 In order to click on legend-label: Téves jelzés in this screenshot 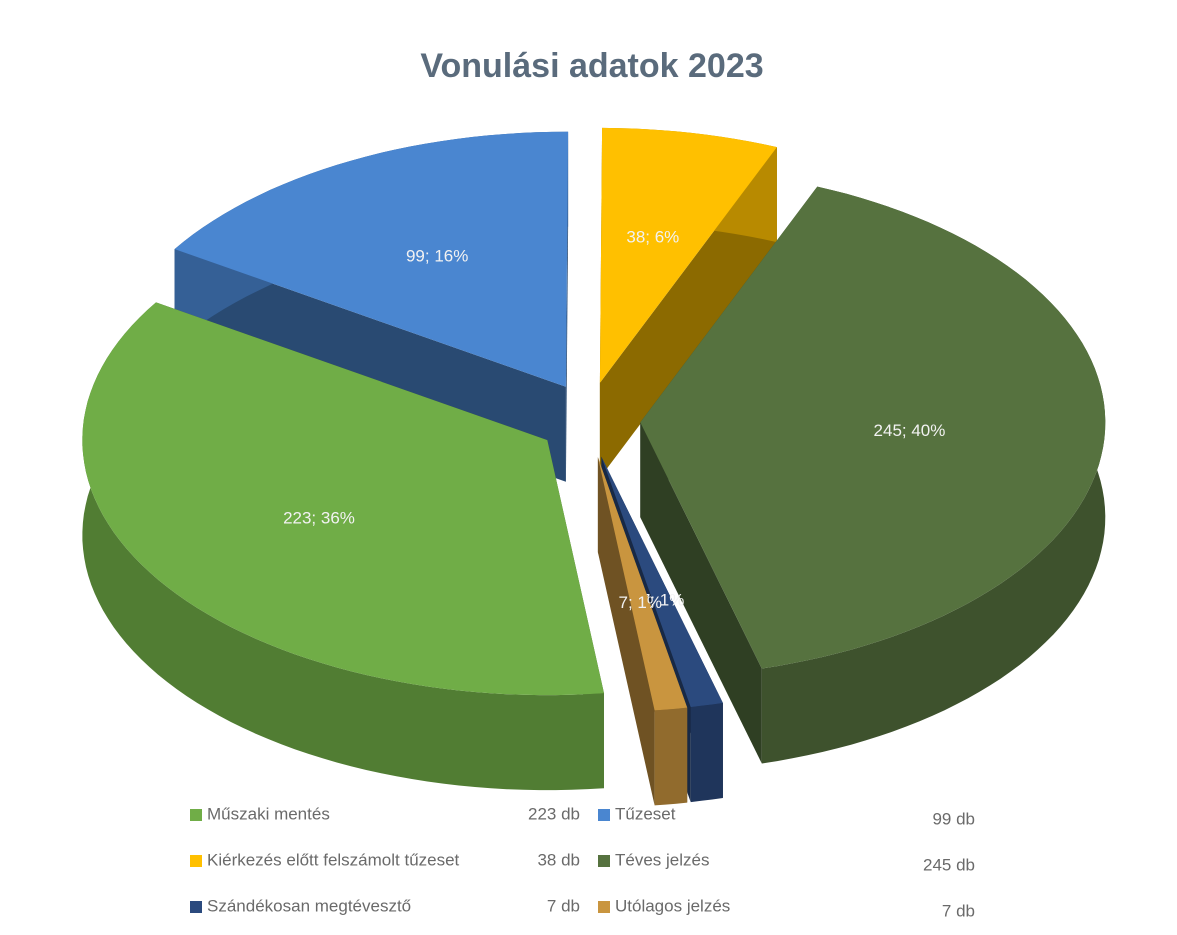, I will do `click(662, 859)`.